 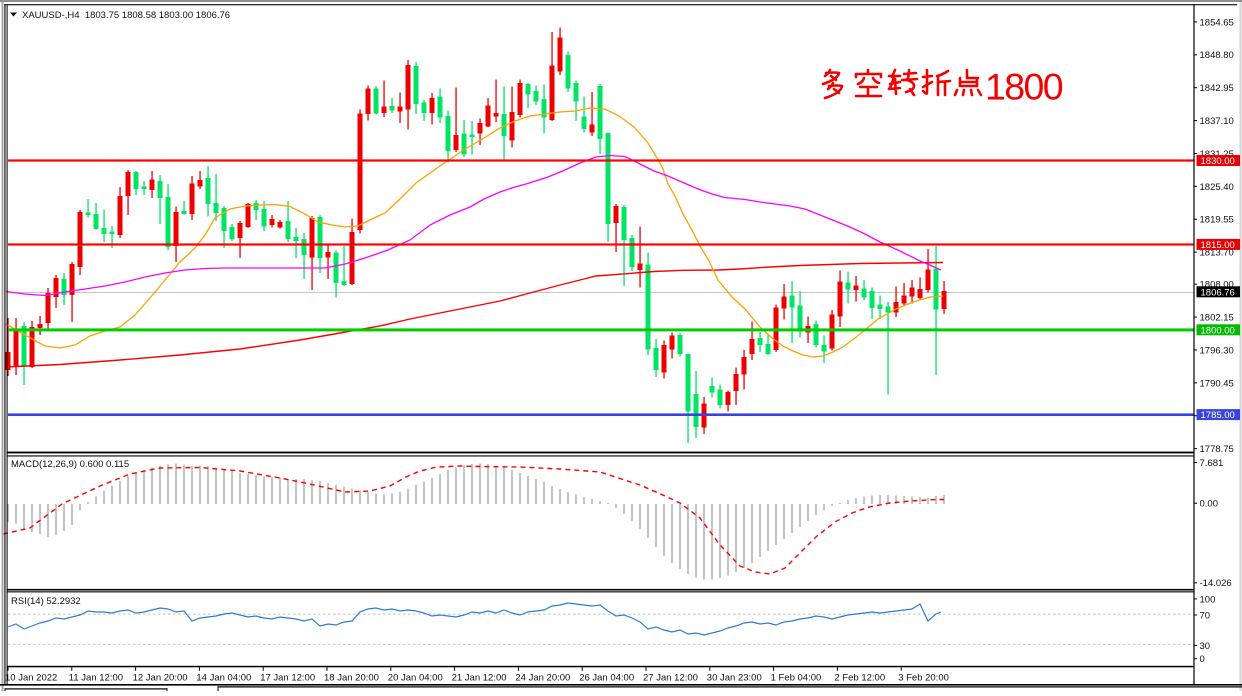 What do you see at coordinates (1217, 350) in the screenshot?
I see `svg-text: 1796.30` at bounding box center [1217, 350].